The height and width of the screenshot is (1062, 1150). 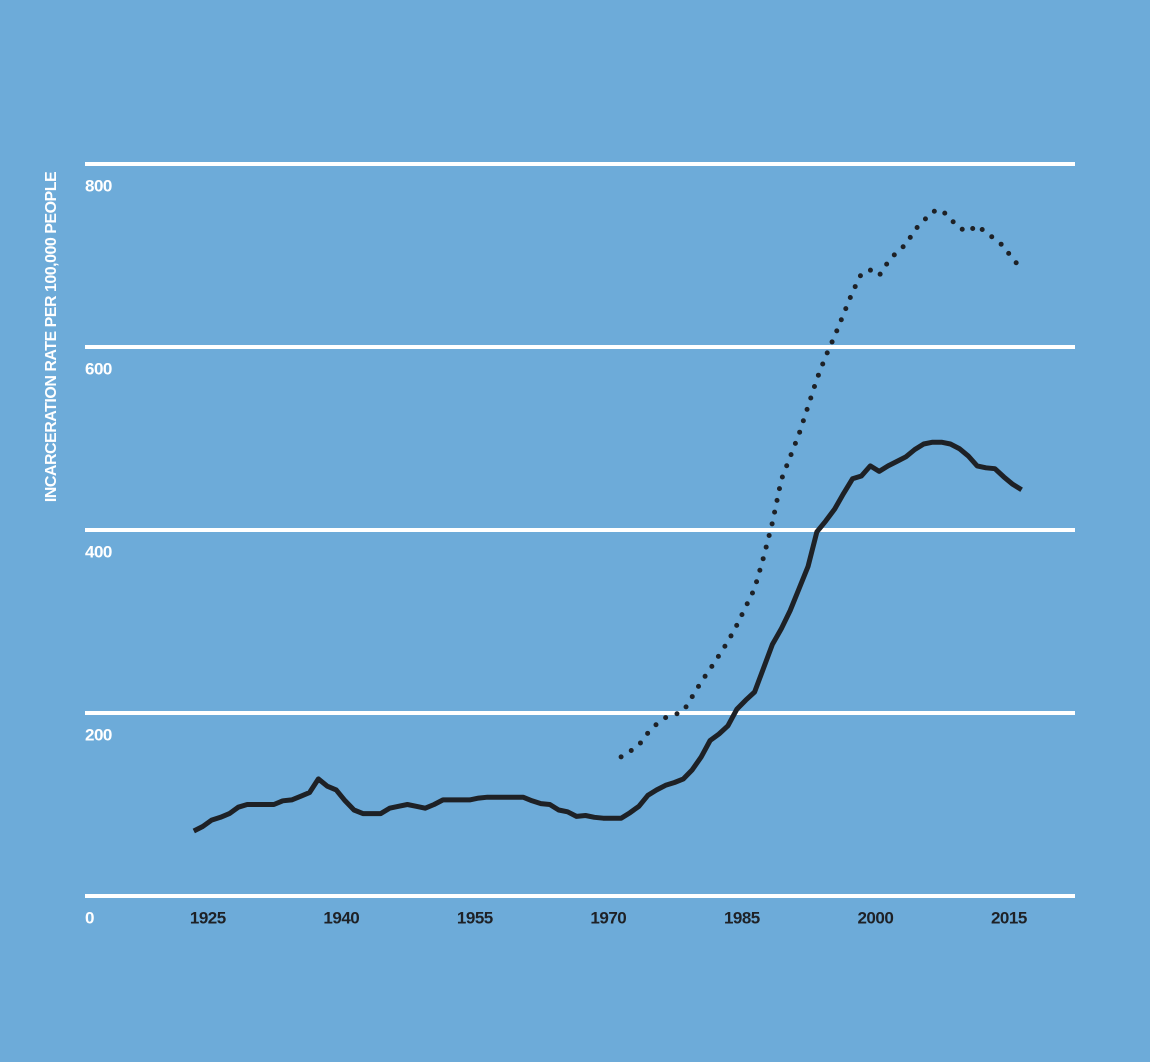 I want to click on x-tick-label: 1970, so click(x=608, y=917).